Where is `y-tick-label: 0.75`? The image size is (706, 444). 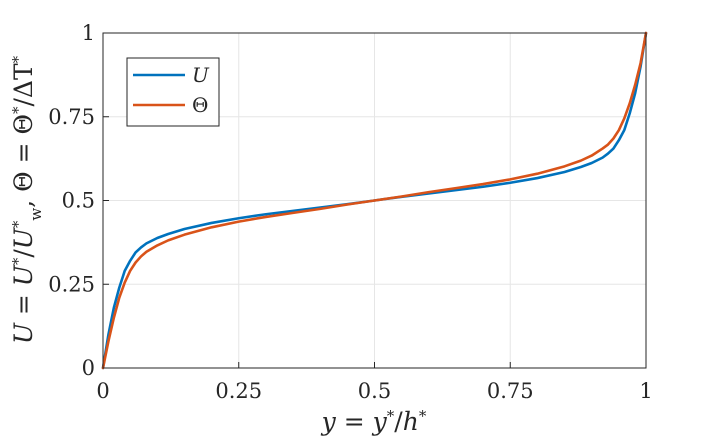
y-tick-label: 0.75 is located at coordinates (71, 117).